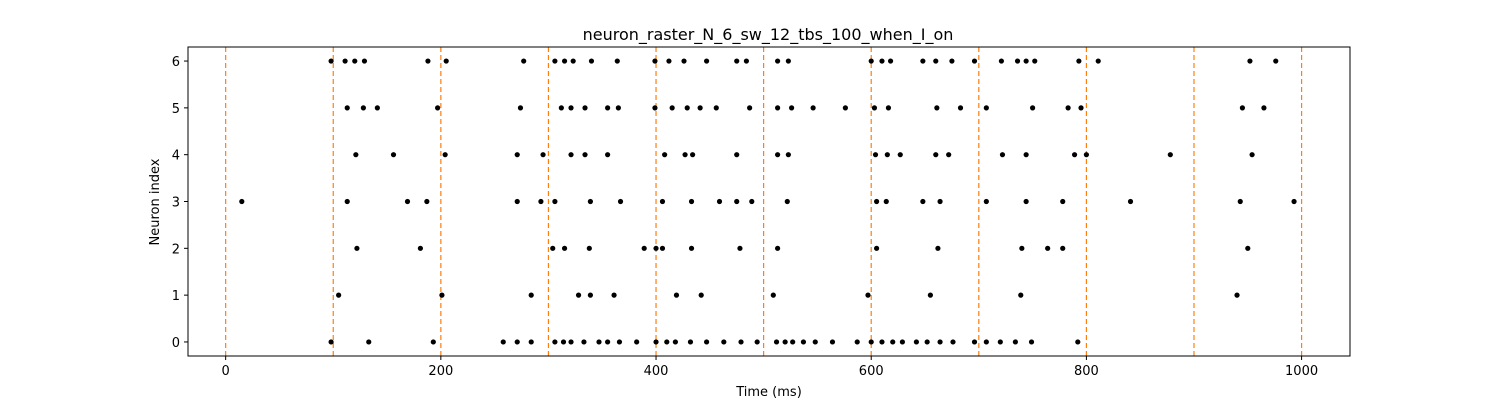 The image size is (1500, 400). I want to click on y-tick-label: 5, so click(176, 109).